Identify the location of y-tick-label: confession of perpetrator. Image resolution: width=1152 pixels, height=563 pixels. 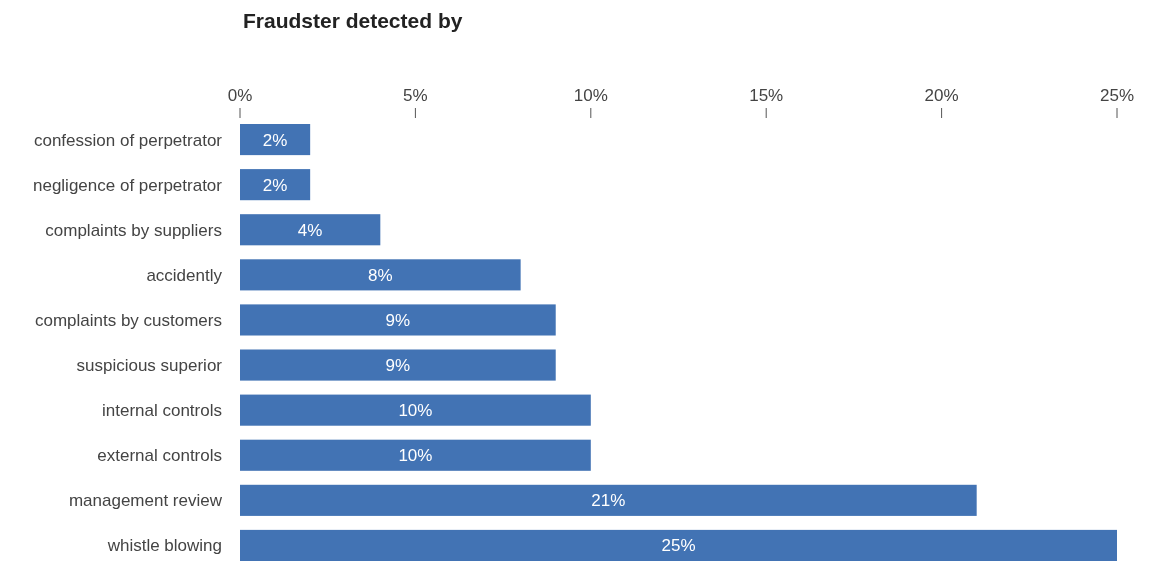
(128, 140).